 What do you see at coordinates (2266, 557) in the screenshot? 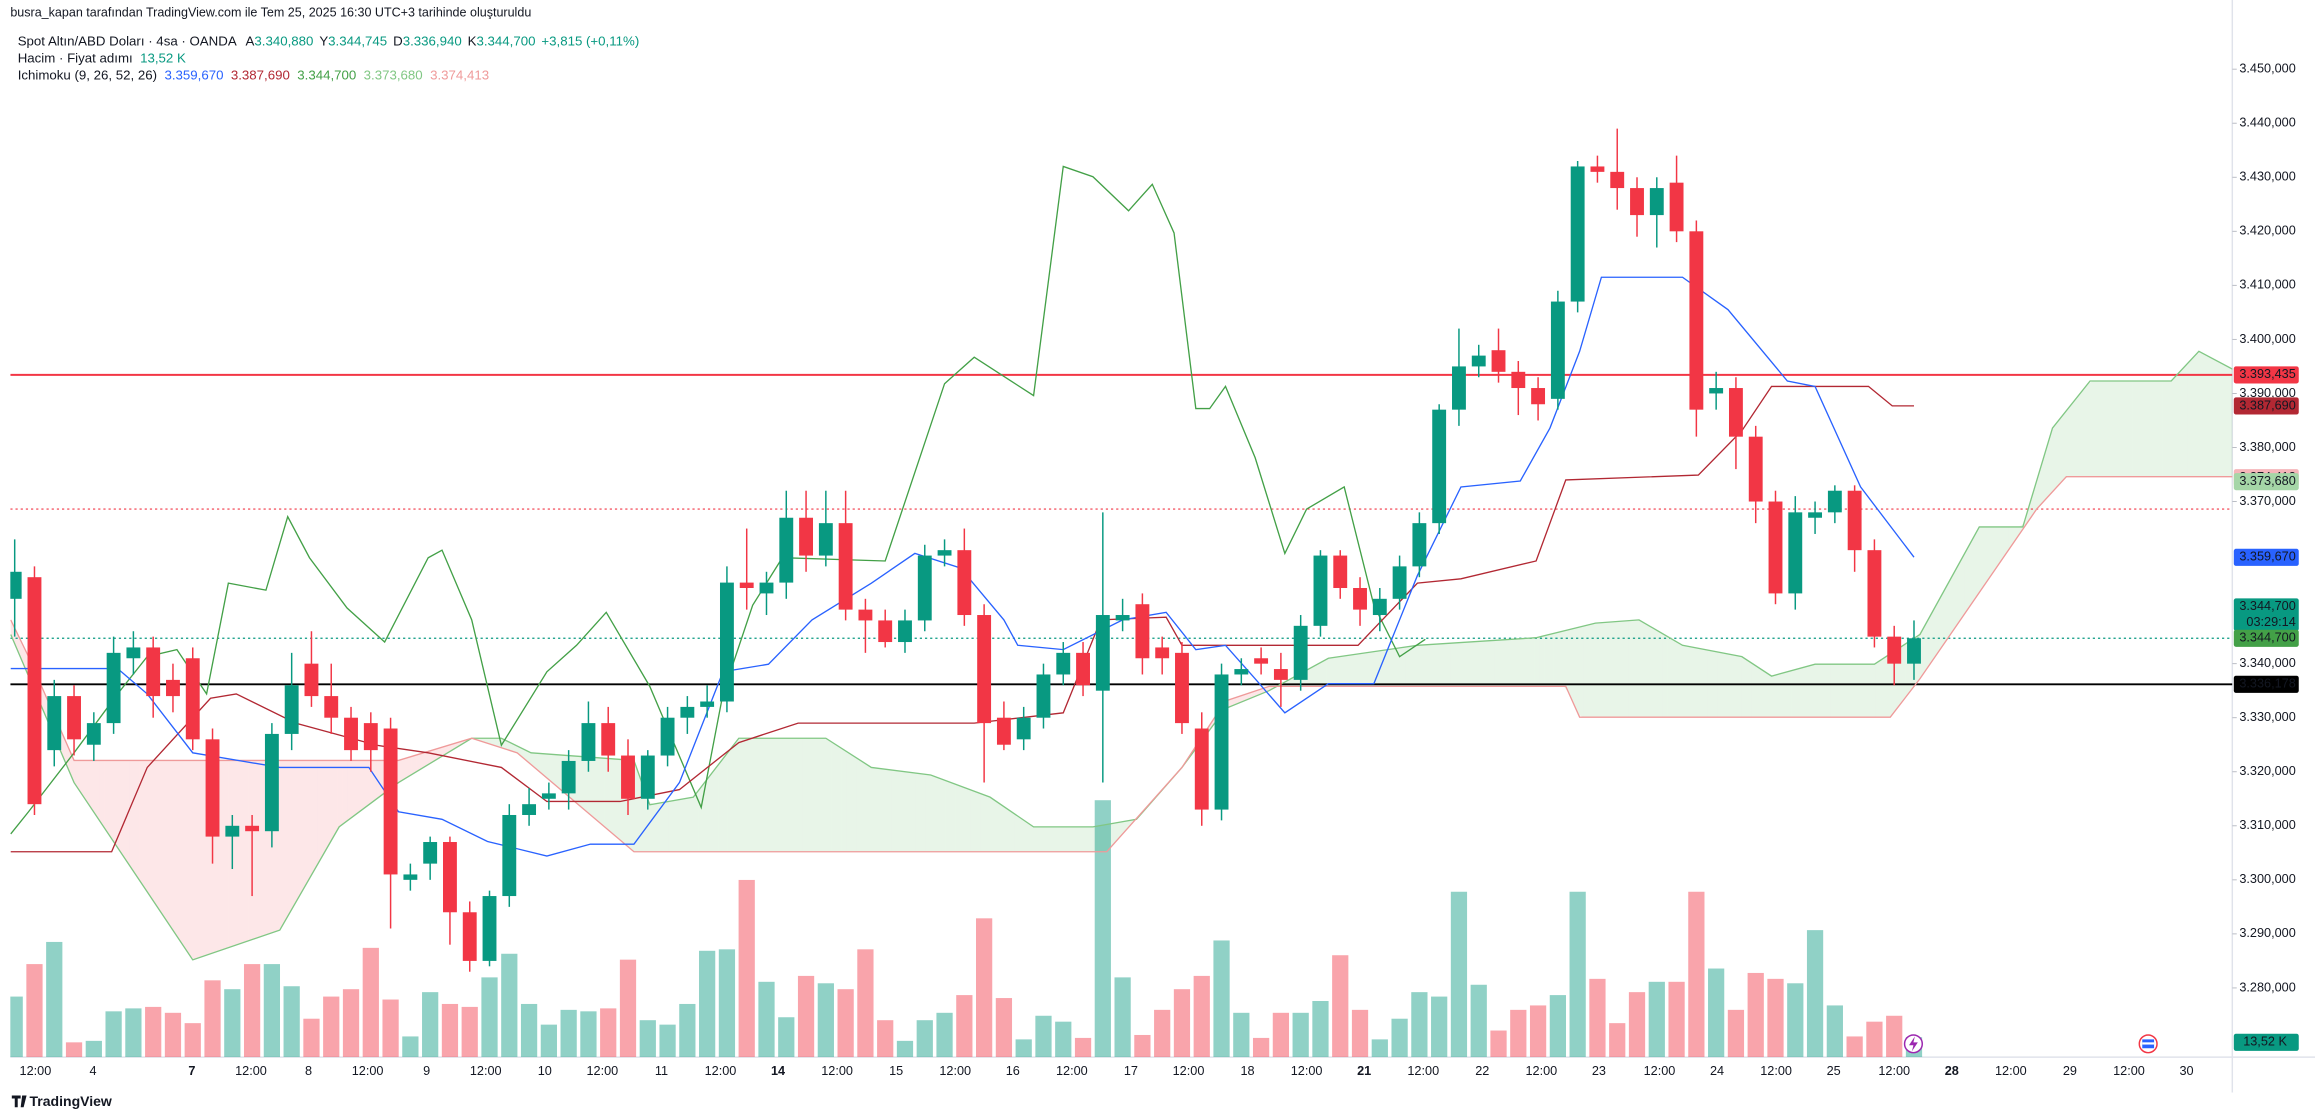
I see `price-label-box` at bounding box center [2266, 557].